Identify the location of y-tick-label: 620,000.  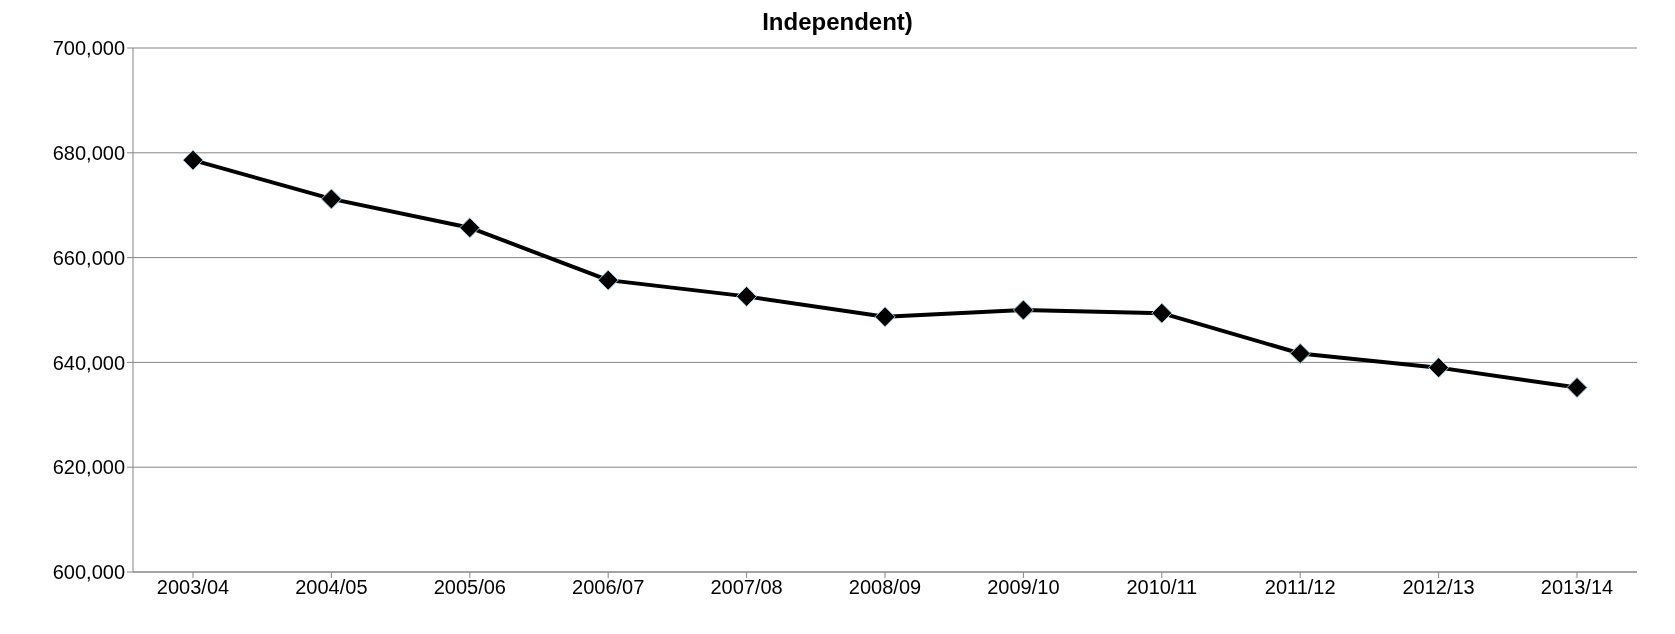
(88, 467).